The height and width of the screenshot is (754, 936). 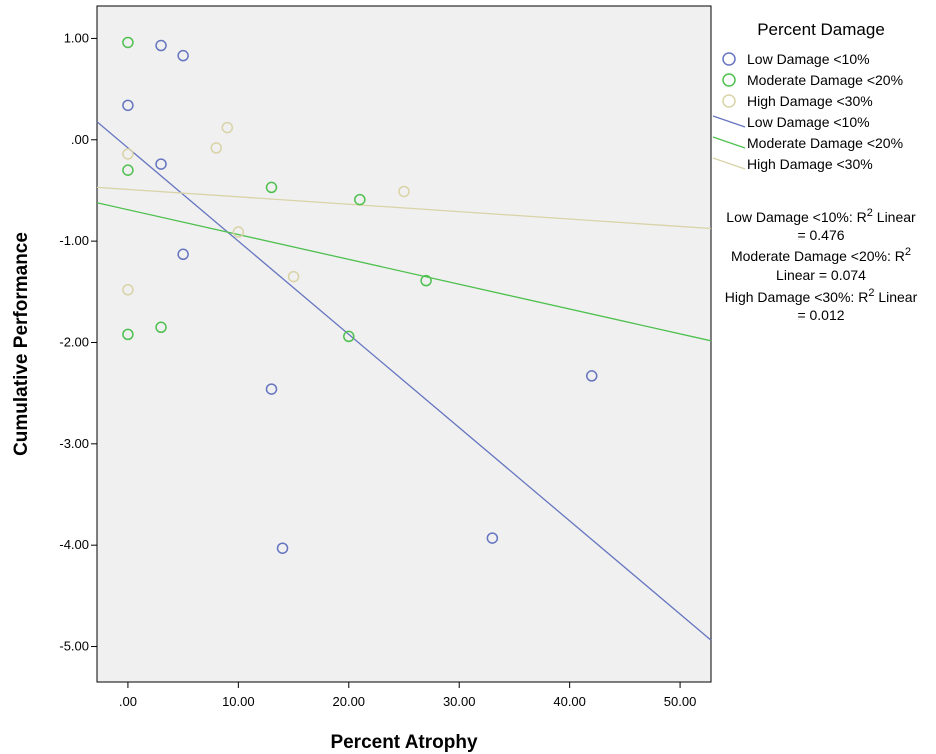 I want to click on y-axis-title: Cumulative Performance, so click(x=21, y=344).